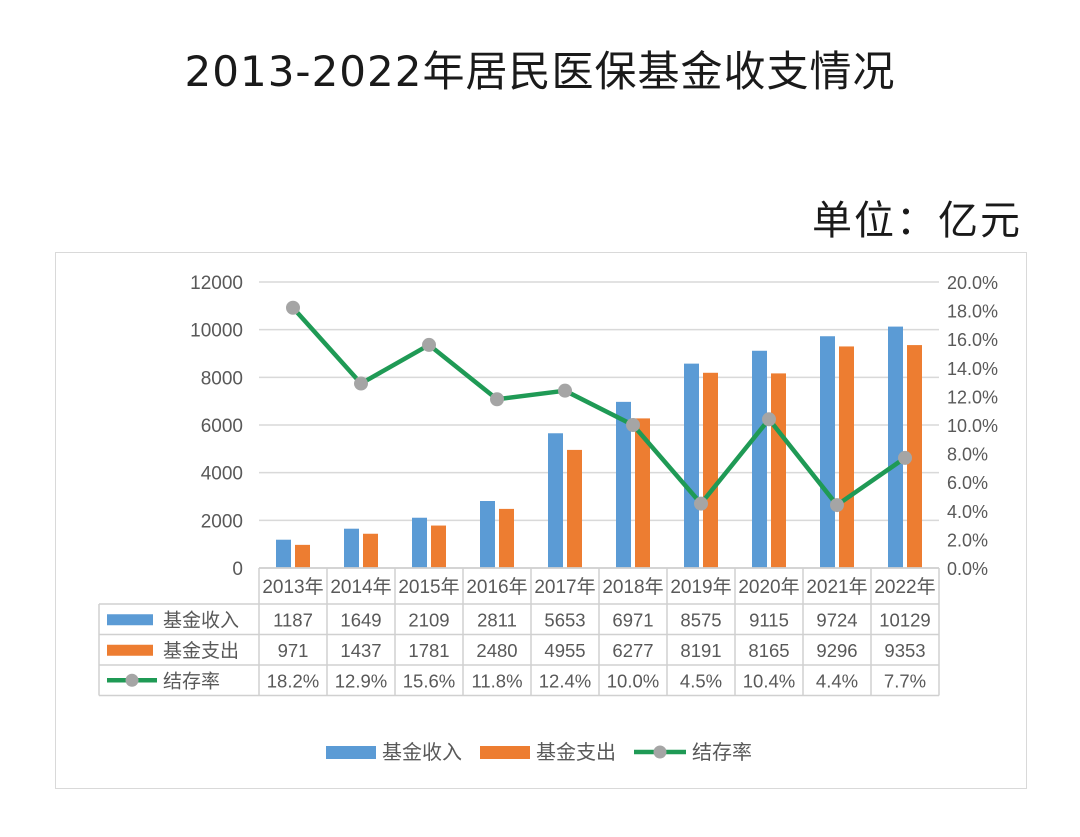 Image resolution: width=1080 pixels, height=837 pixels. I want to click on right-axis-tick: 0.0%, so click(967, 569).